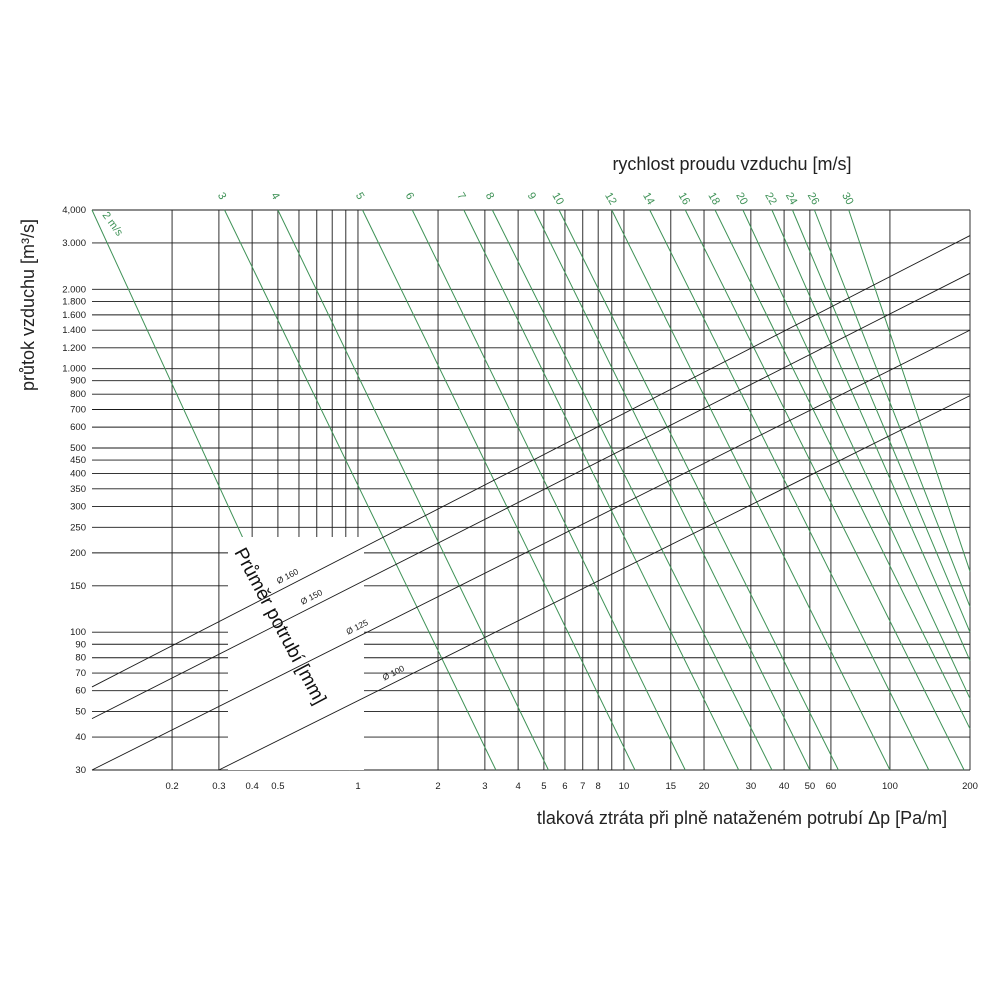  Describe the element at coordinates (171, 786) in the screenshot. I see `x-tick-label: 0.2` at that location.